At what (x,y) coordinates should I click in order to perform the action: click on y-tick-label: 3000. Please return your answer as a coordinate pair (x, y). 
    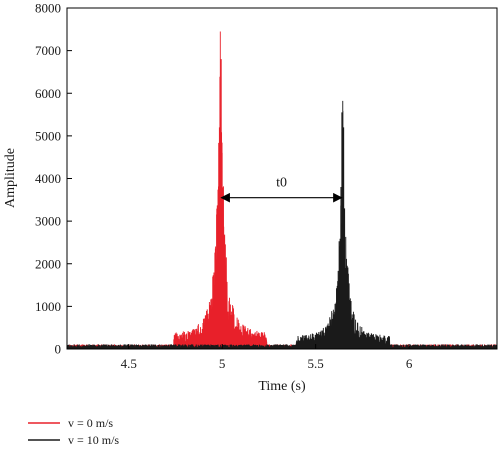
    Looking at the image, I should click on (48, 221).